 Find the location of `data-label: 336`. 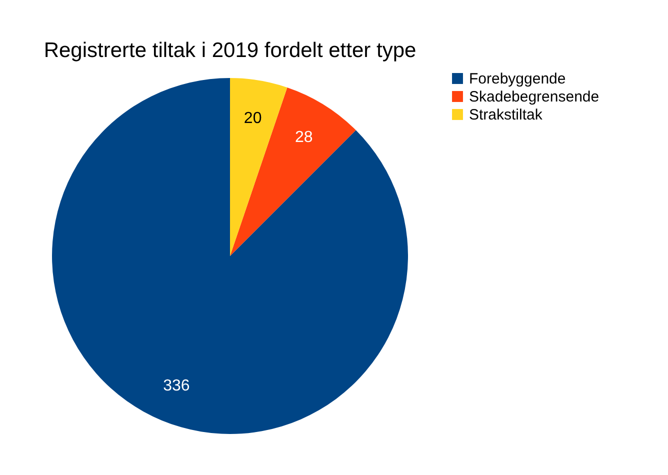

data-label: 336 is located at coordinates (176, 385).